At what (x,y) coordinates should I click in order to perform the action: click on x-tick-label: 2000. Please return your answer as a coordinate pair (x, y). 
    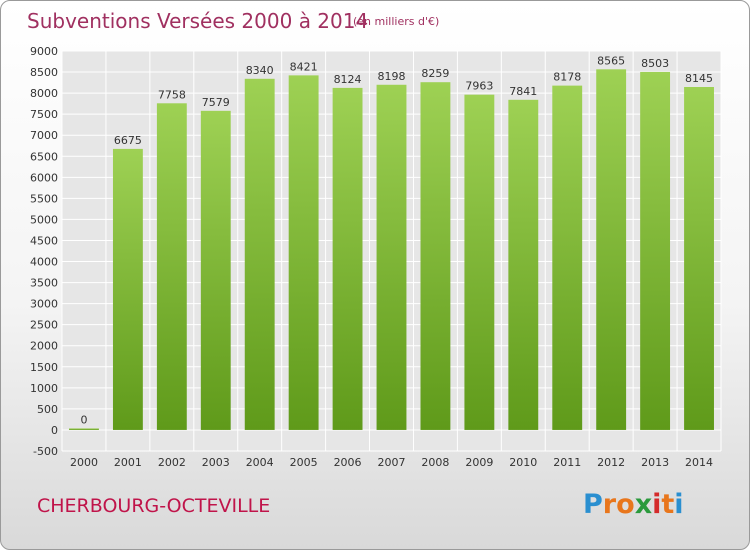
    Looking at the image, I should click on (84, 462).